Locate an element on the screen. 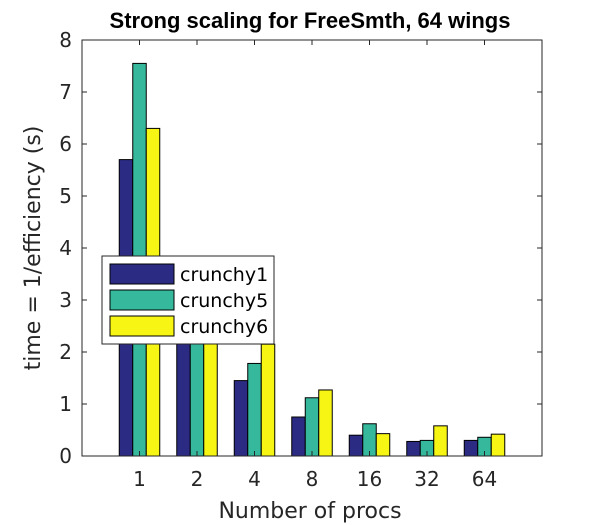 This screenshot has height=525, width=600. y-tick-label-3: 3 is located at coordinates (65, 300).